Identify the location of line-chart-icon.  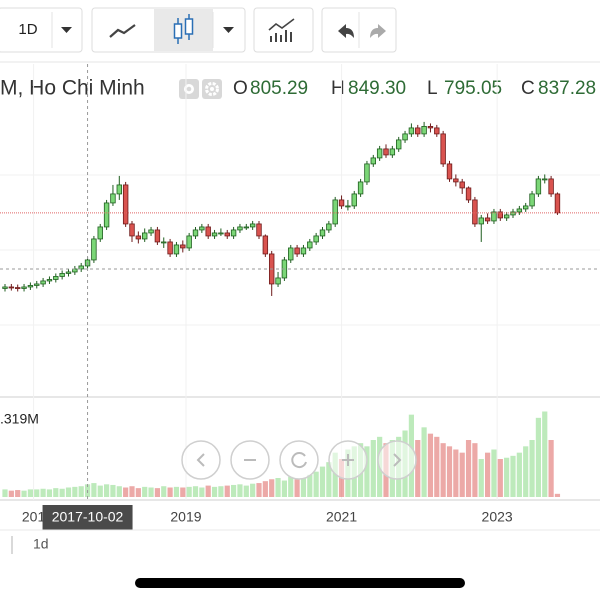
(122, 31).